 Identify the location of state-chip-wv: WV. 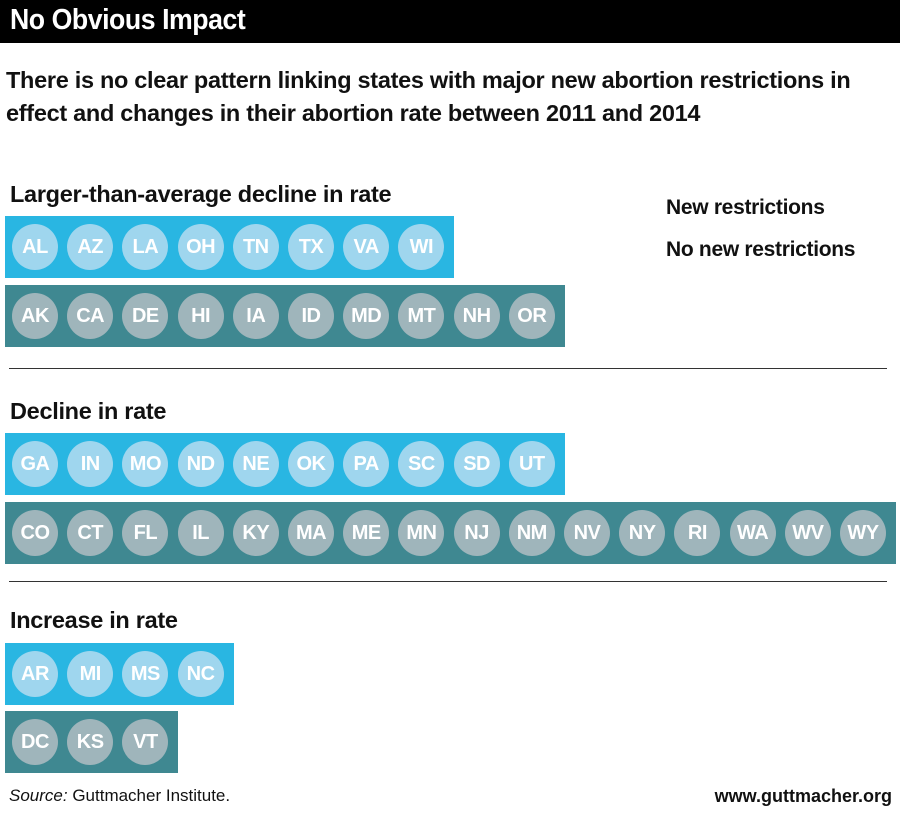
(807, 533).